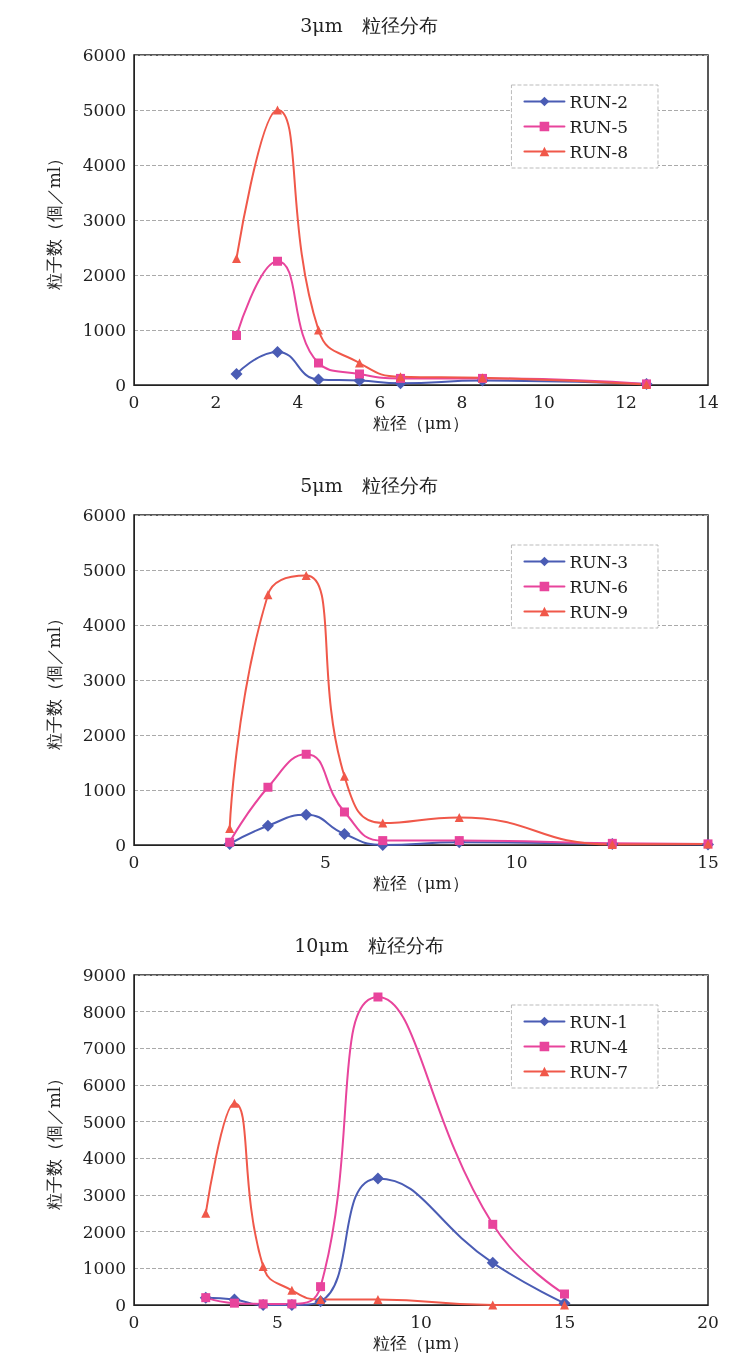  I want to click on legend-label: RUN-7, so click(598, 1071).